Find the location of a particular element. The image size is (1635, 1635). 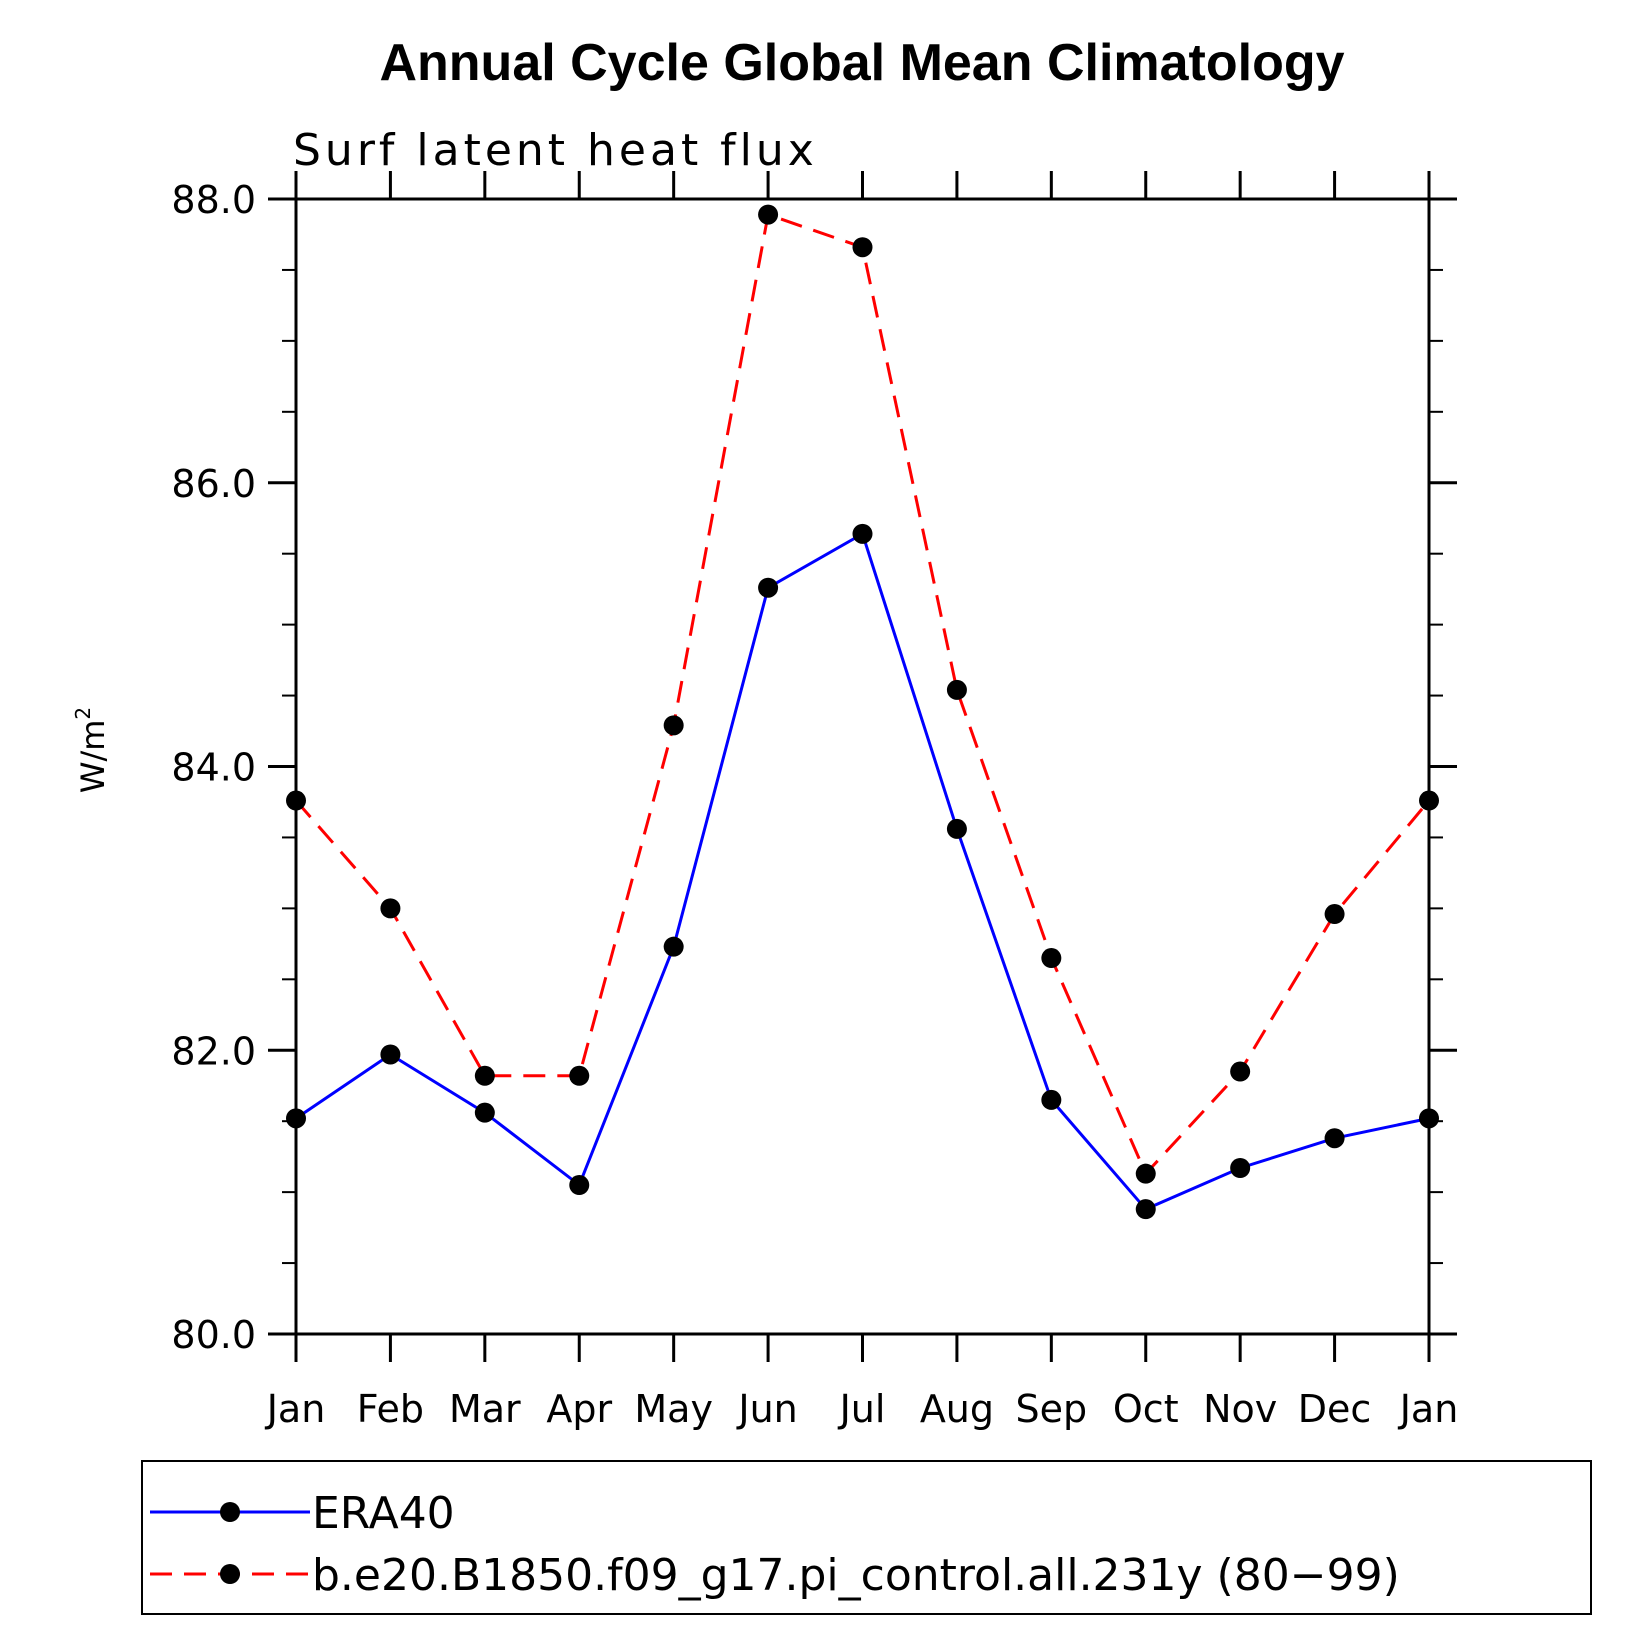

x-tick-label: Jun is located at coordinates (766, 1409).